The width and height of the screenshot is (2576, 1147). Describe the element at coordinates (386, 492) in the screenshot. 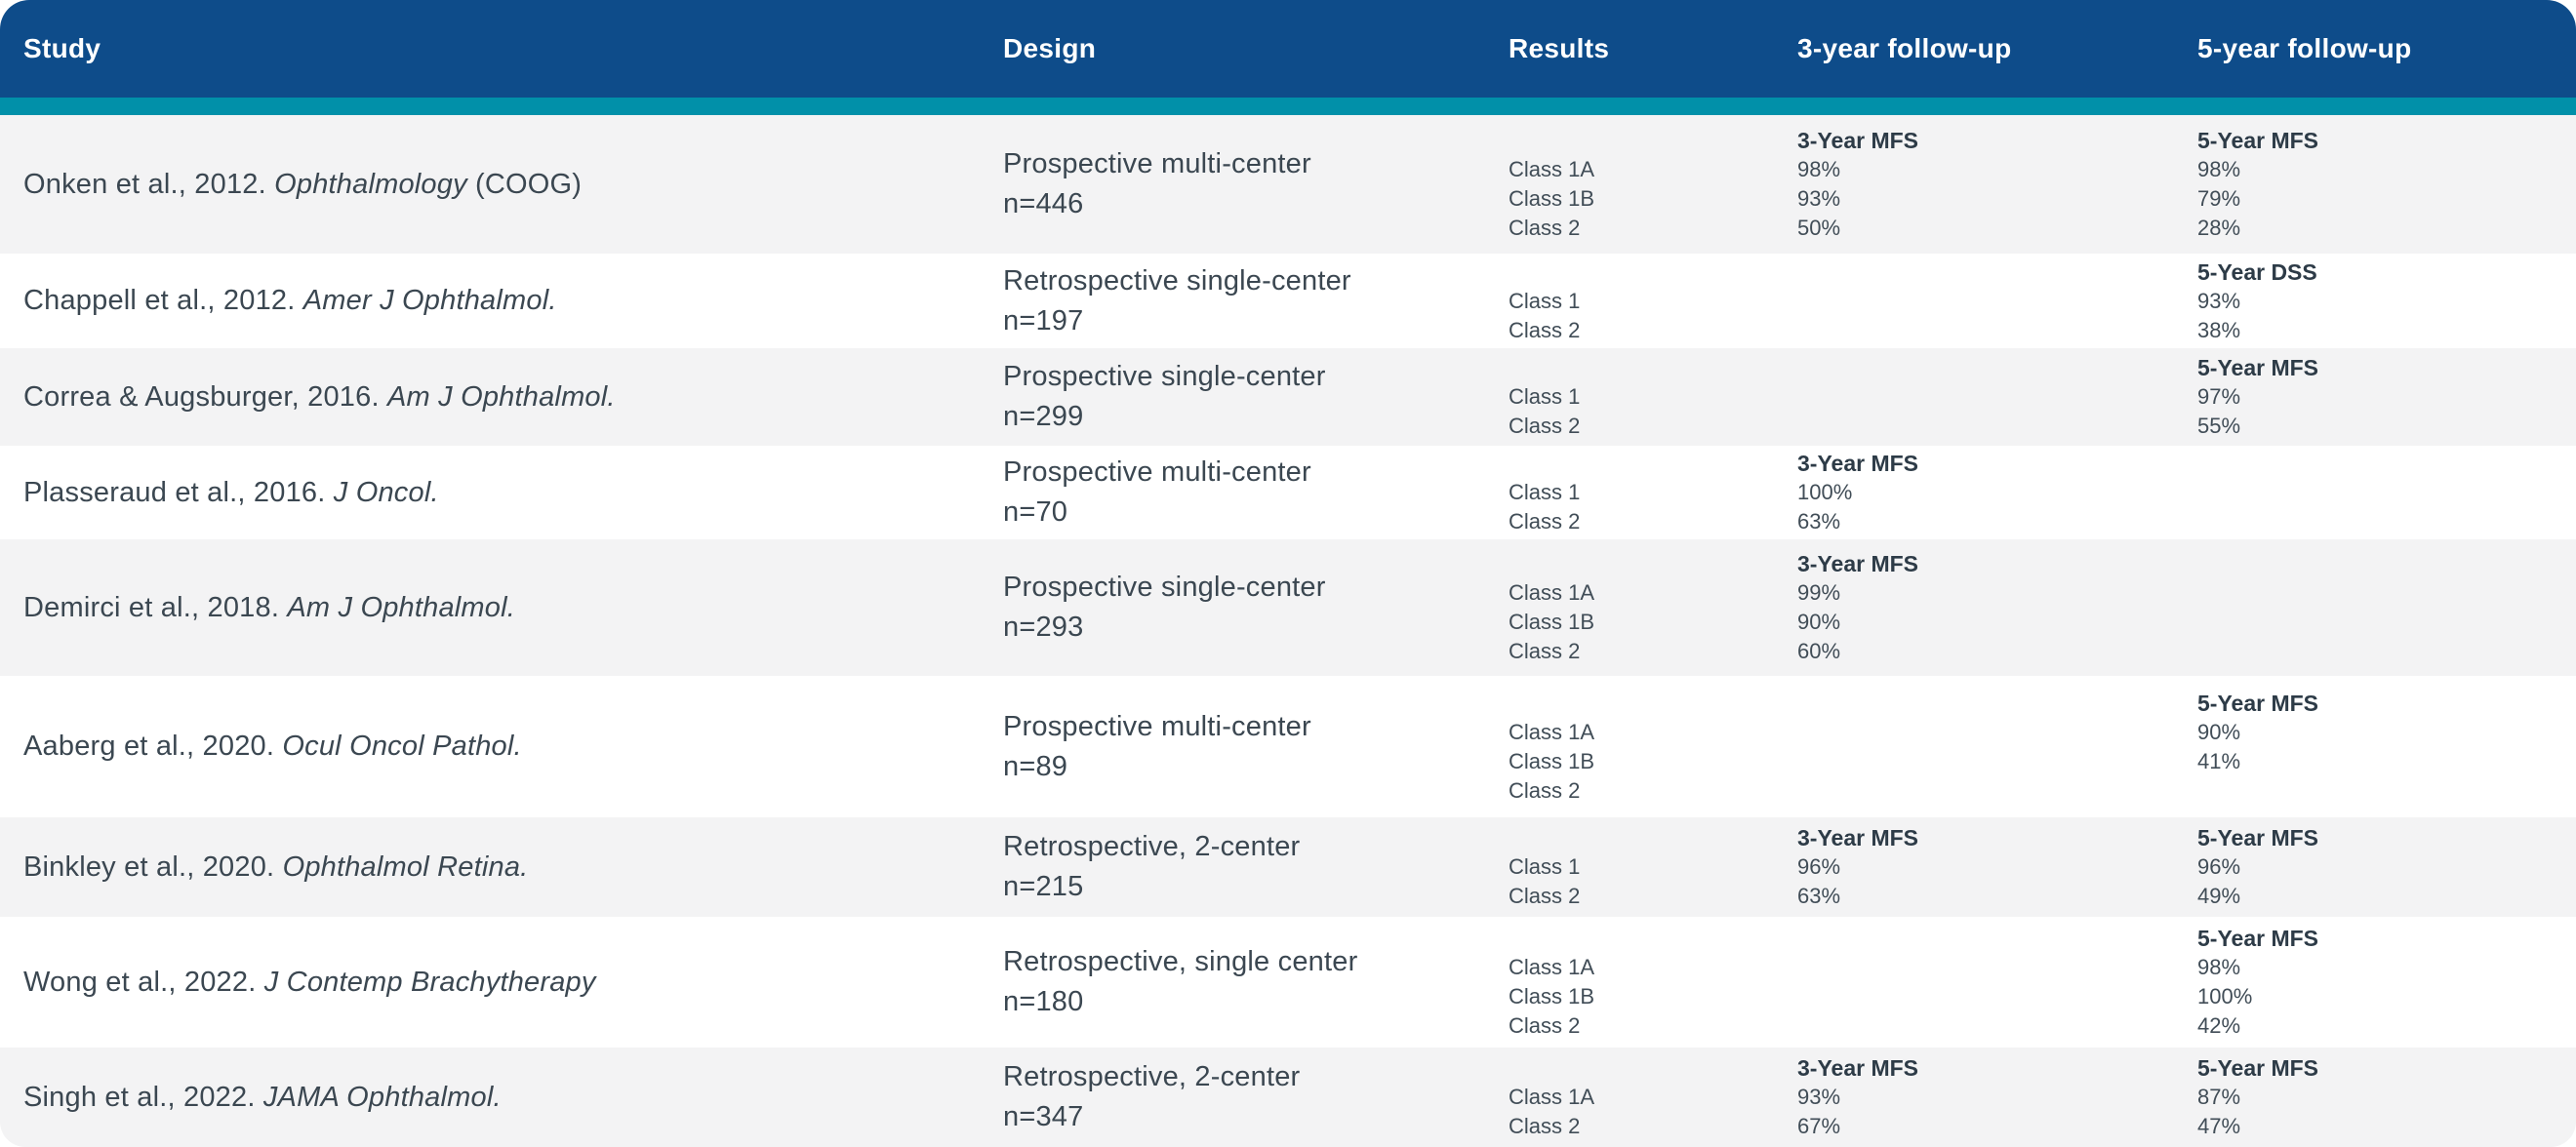

I see `study-journal-italic: J Oncol.` at that location.